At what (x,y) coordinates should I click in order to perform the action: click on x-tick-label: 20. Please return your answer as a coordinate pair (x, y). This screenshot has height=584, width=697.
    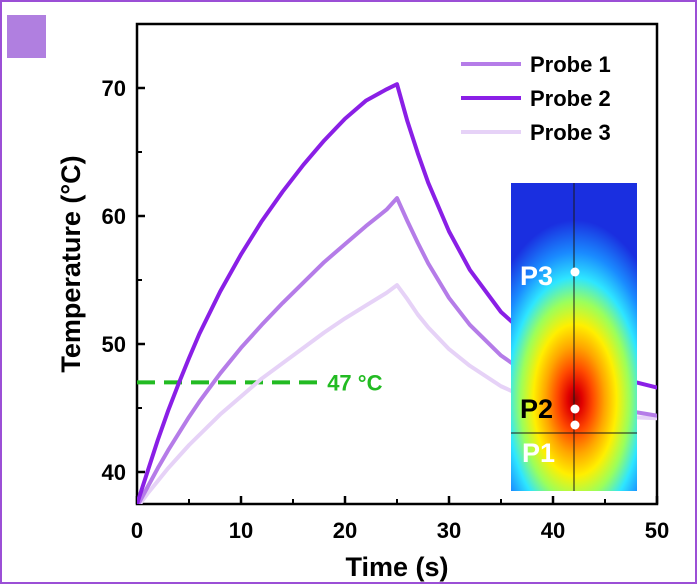
    Looking at the image, I should click on (345, 530).